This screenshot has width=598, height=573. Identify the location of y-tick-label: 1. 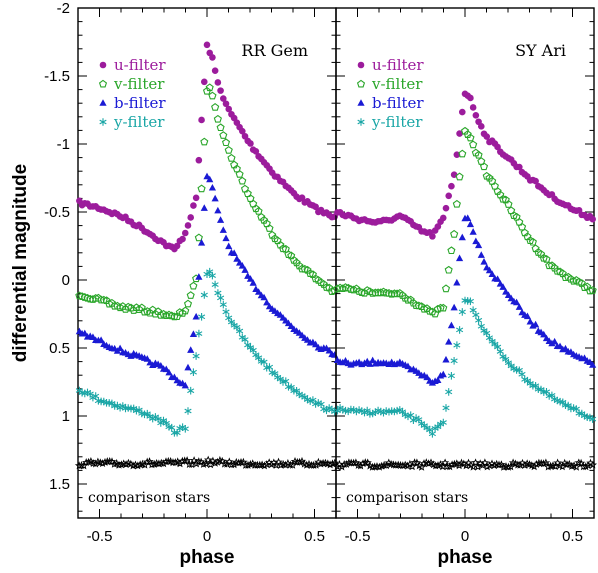
(66, 416).